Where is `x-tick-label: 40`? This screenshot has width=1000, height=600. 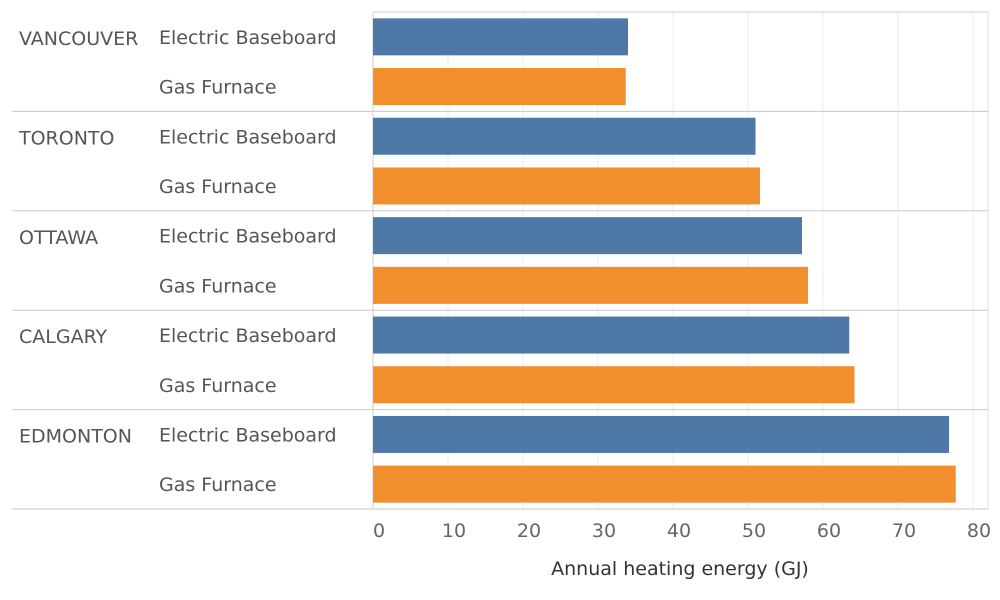 x-tick-label: 40 is located at coordinates (679, 531).